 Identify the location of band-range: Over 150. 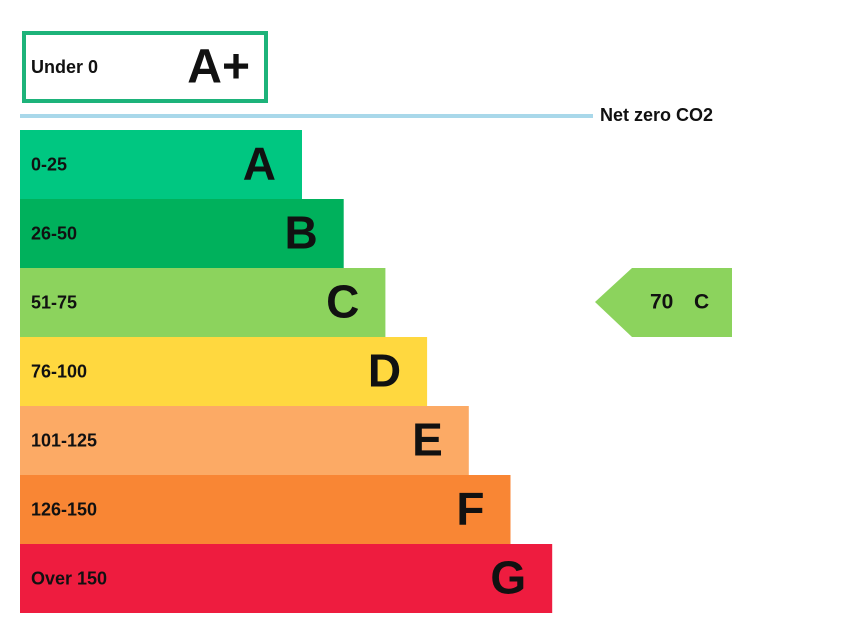
(69, 578).